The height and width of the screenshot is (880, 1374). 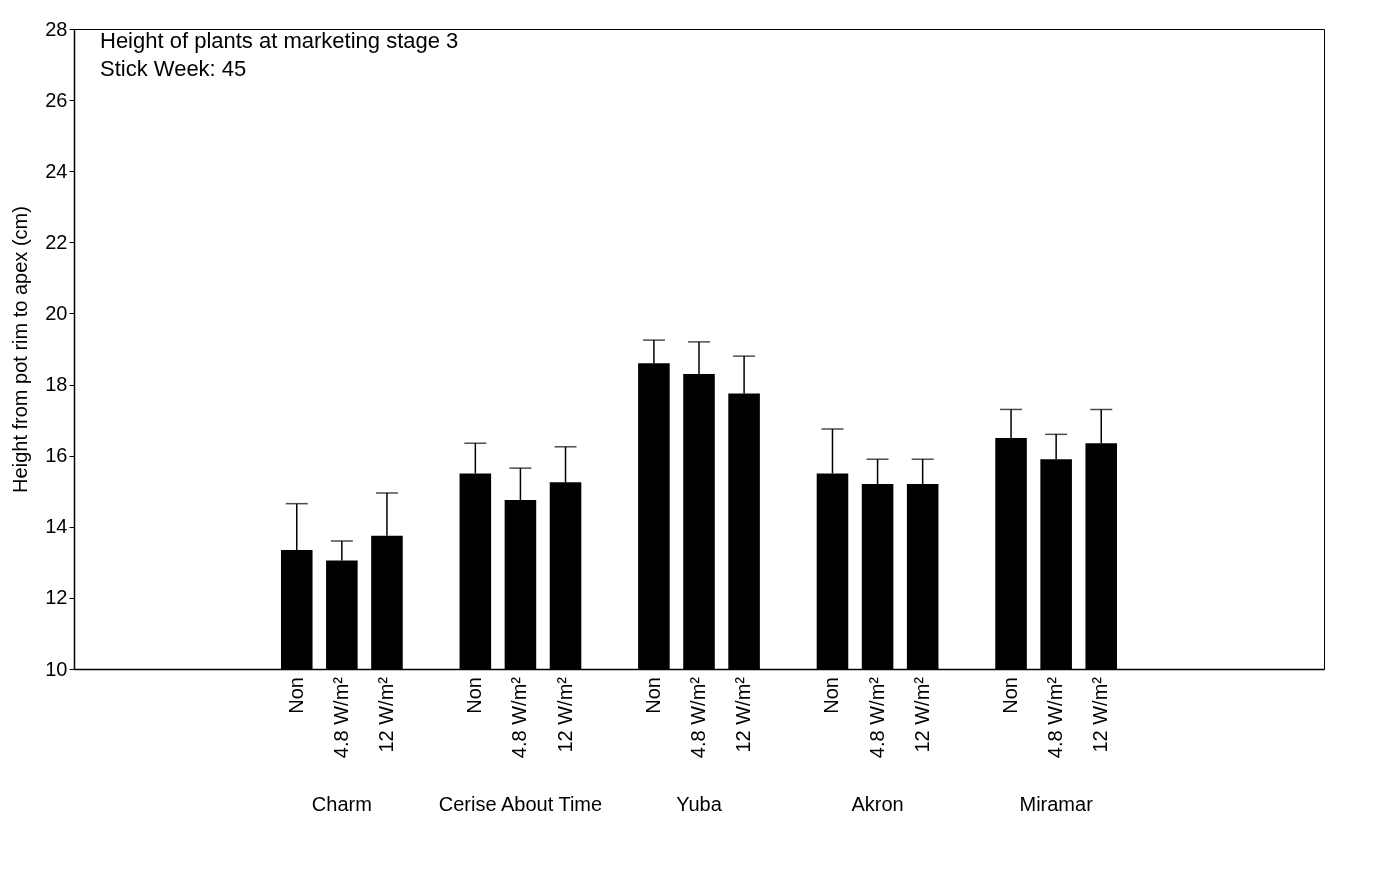 I want to click on chart-title: Height of plants at marketing stage 3, so click(x=279, y=40).